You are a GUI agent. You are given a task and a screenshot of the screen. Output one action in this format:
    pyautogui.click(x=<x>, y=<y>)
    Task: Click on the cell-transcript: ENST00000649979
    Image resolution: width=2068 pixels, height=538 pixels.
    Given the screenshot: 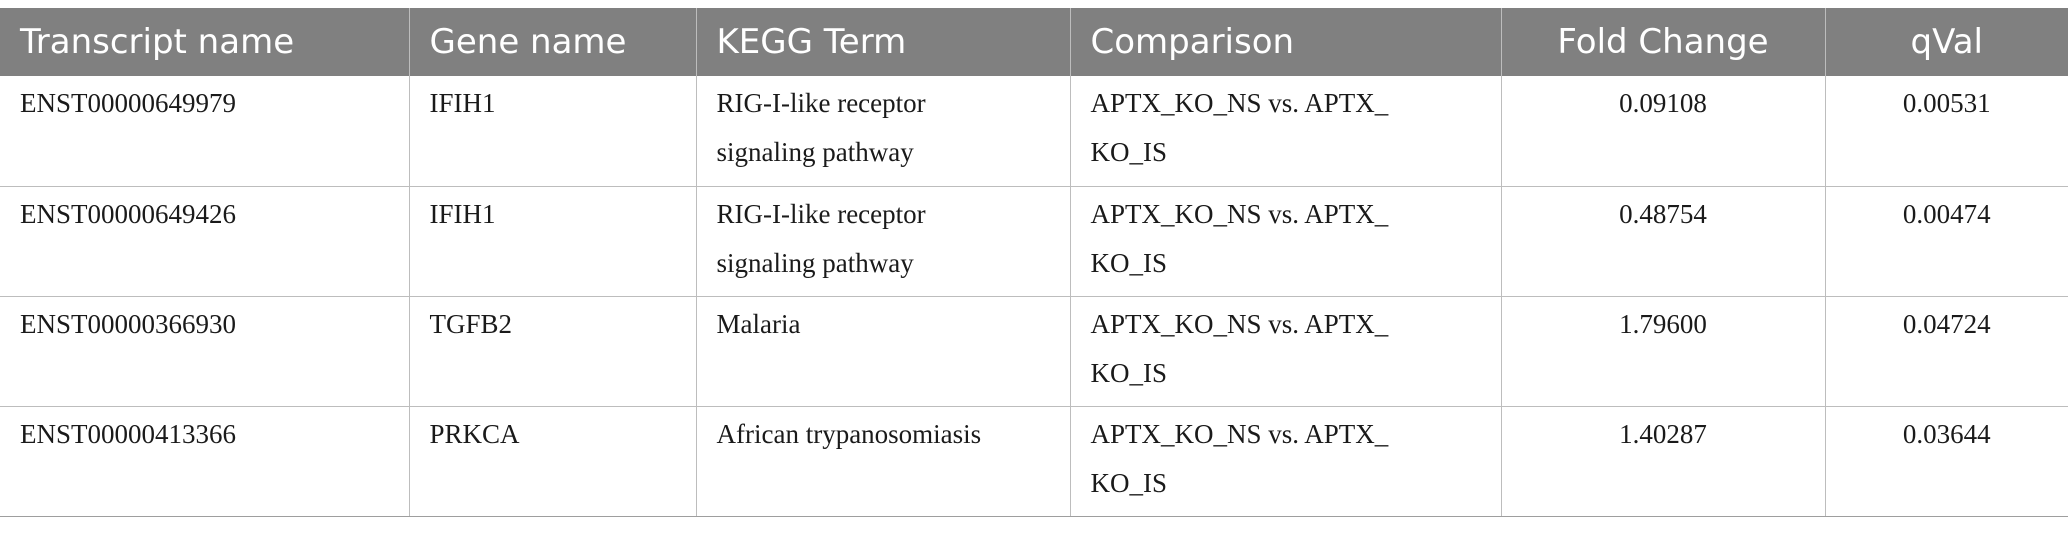 What is the action you would take?
    pyautogui.click(x=204, y=131)
    